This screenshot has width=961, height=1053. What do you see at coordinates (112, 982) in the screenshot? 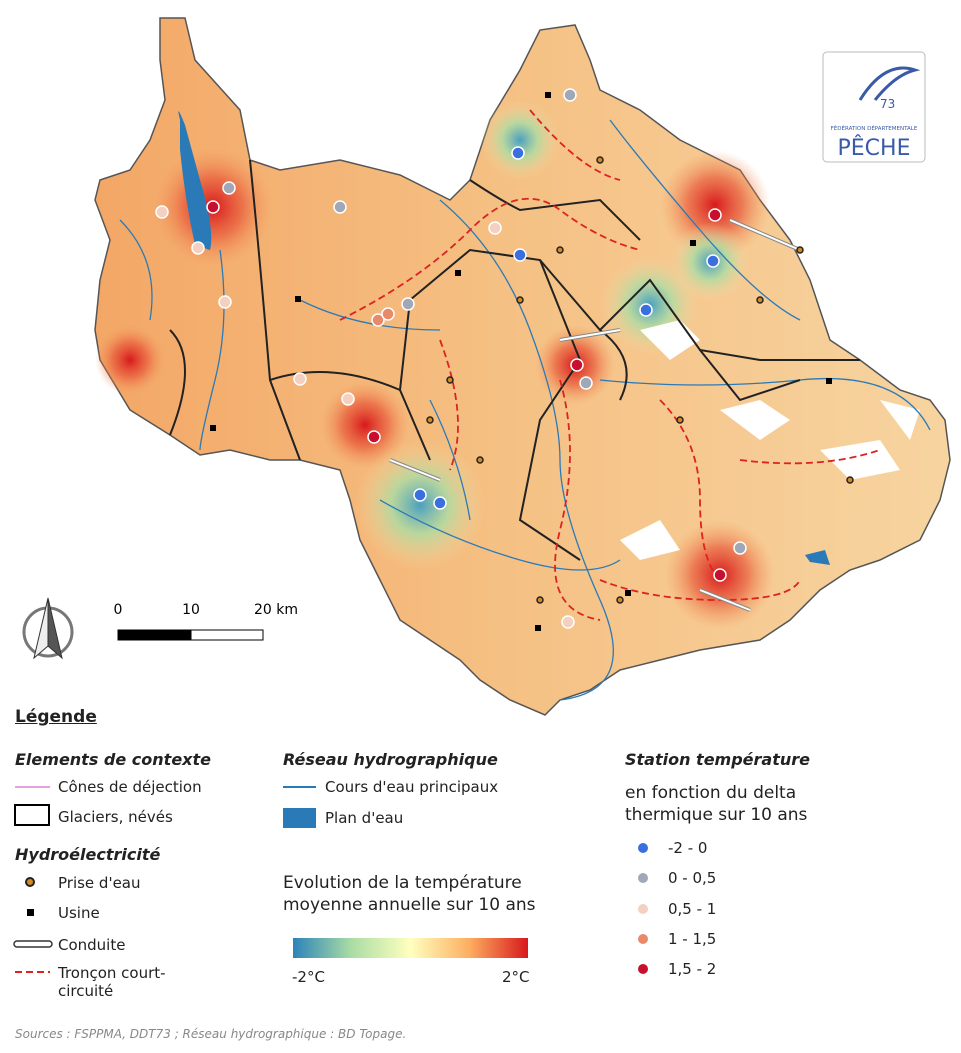
I see `legend-label: Tronçon court-circuité` at bounding box center [112, 982].